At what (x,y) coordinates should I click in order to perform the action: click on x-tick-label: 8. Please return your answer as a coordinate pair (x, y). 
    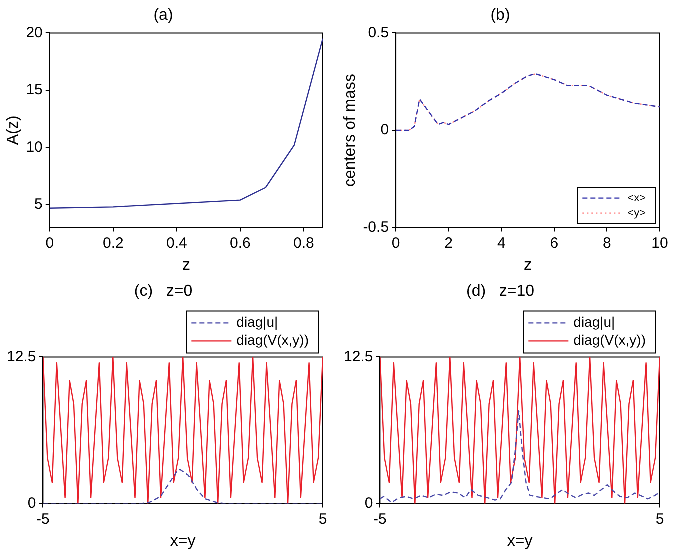
    Looking at the image, I should click on (607, 243).